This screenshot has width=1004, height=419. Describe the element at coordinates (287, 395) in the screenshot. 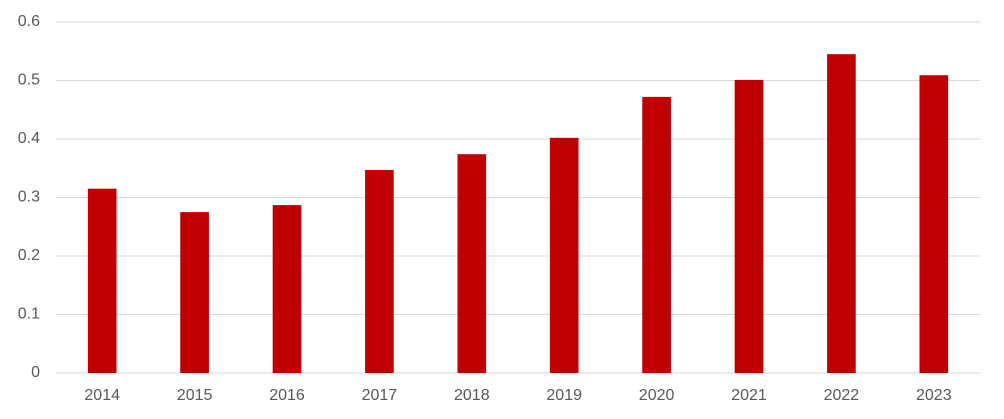

I see `x-tick-label: 2016` at that location.